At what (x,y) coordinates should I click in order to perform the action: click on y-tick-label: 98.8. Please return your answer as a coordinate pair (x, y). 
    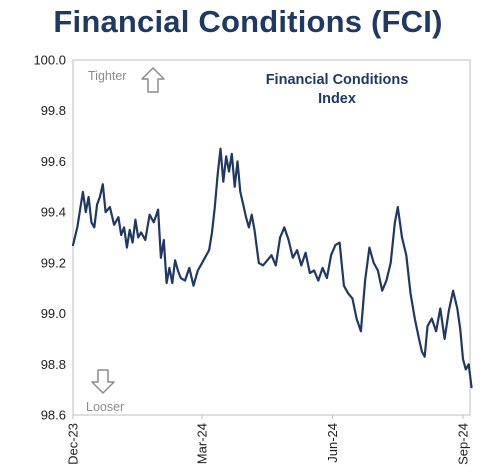
    Looking at the image, I should click on (53, 364).